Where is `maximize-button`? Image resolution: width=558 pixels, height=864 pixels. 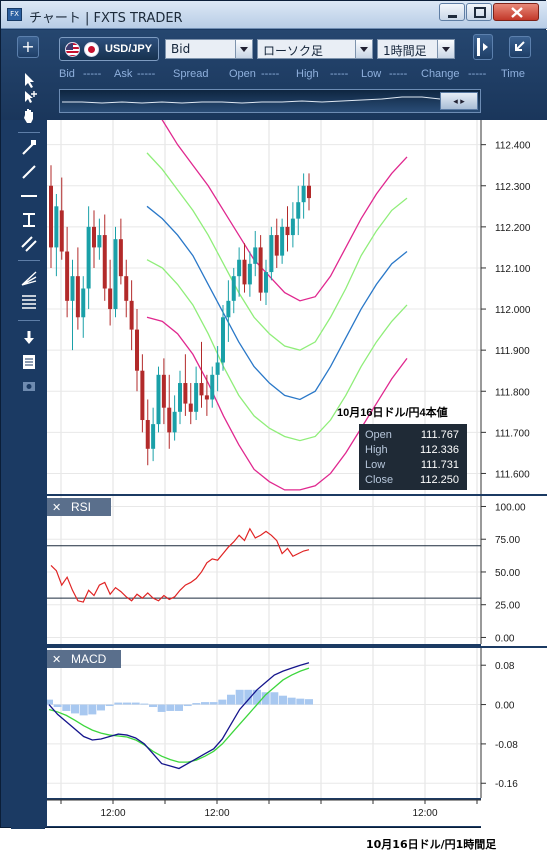 maximize-button is located at coordinates (479, 12).